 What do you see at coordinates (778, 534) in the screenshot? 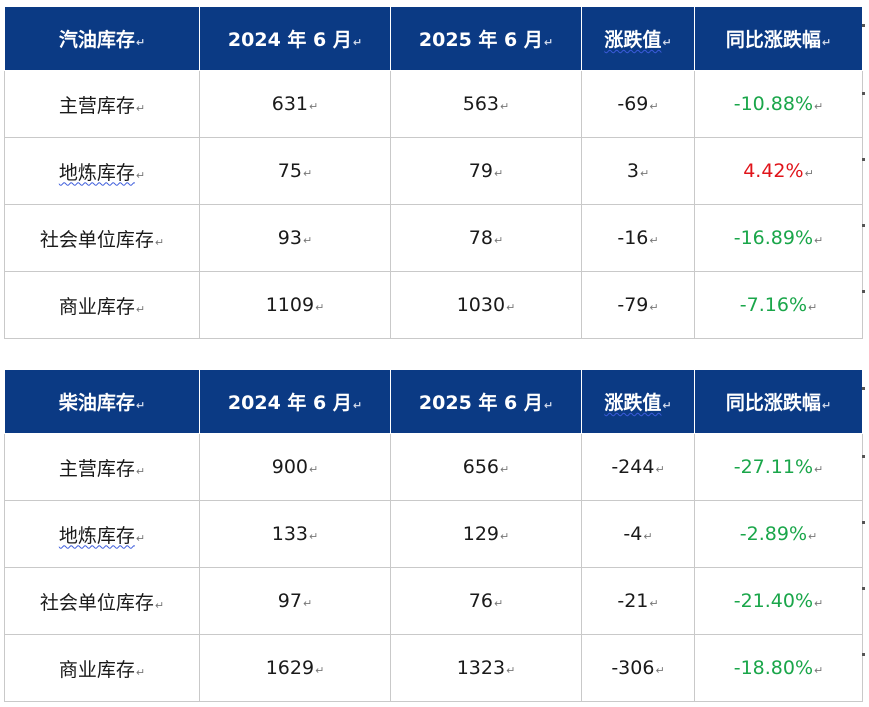
I see `yoy-percent: -2.89%↵` at bounding box center [778, 534].